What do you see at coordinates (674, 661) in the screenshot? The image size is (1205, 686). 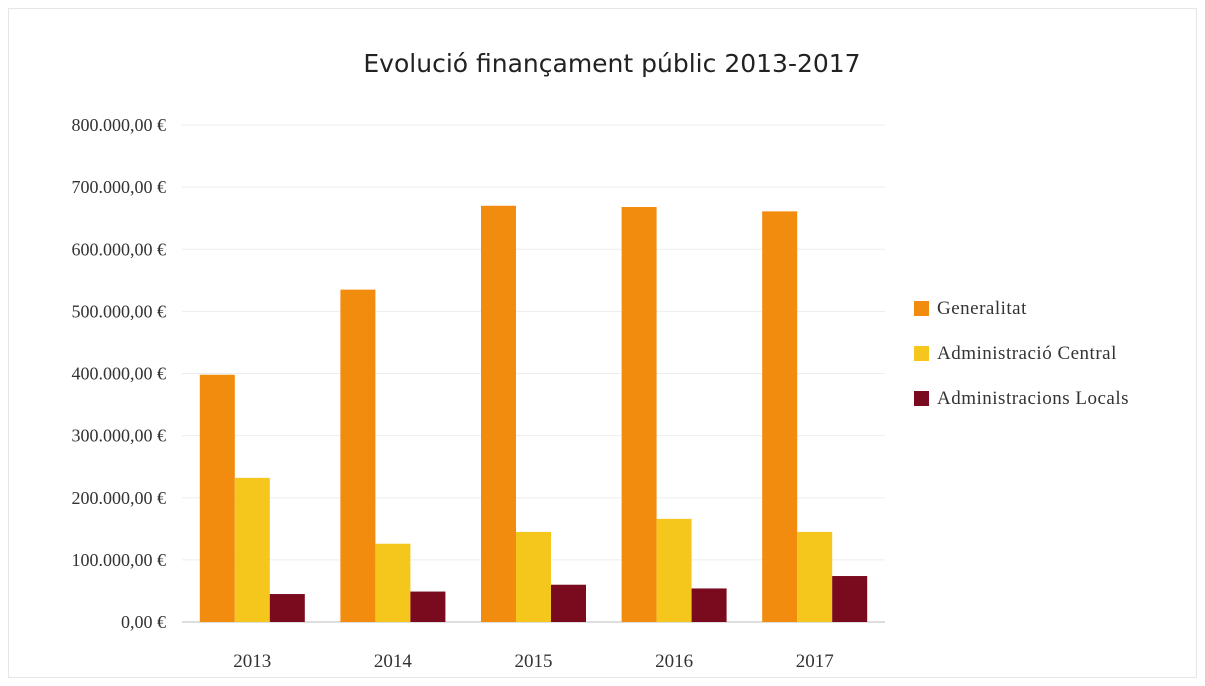 I see `x-tick-label: 2016` at bounding box center [674, 661].